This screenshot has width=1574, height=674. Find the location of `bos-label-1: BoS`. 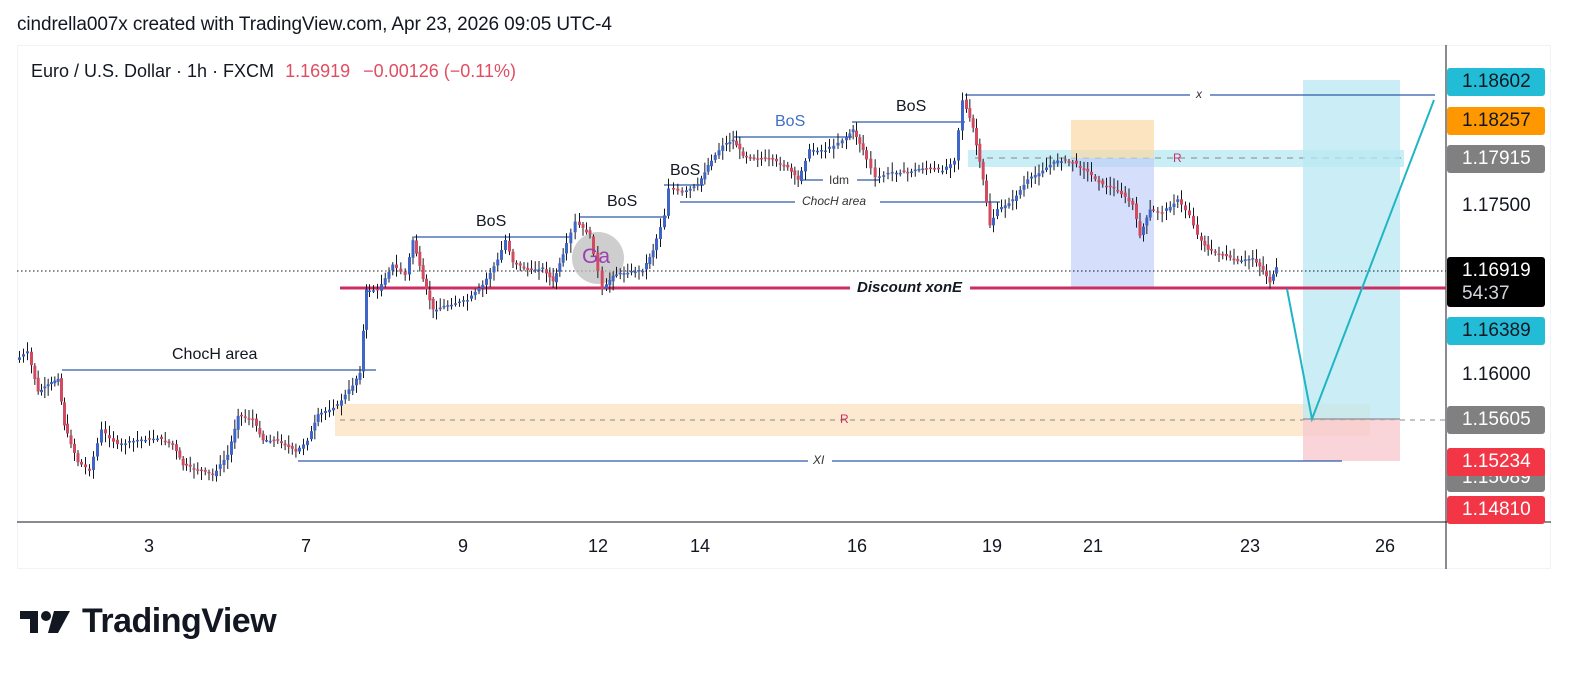

bos-label-1: BoS is located at coordinates (491, 221).